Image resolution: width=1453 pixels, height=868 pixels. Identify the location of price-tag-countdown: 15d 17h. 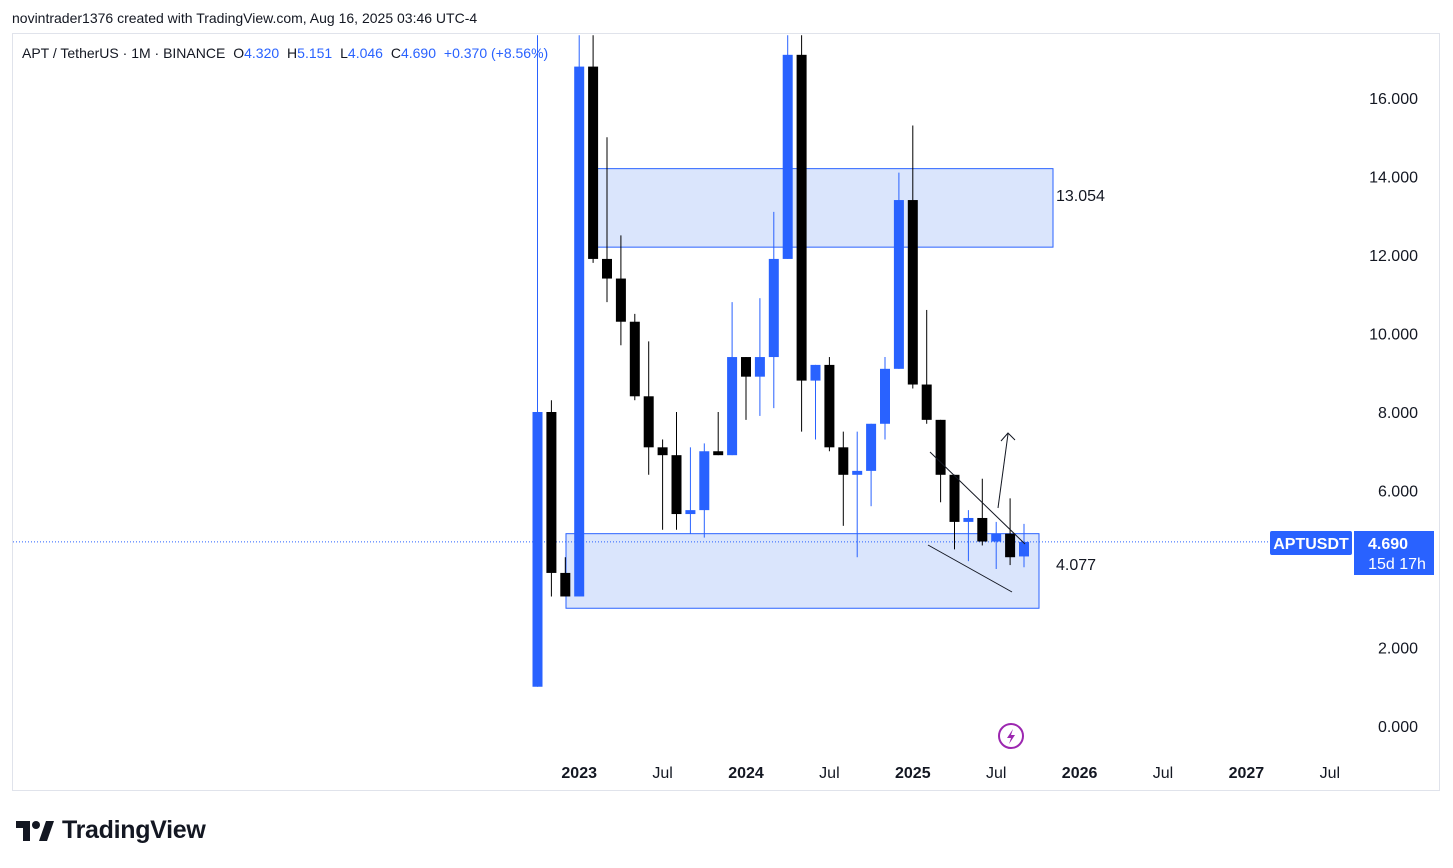
(1397, 564).